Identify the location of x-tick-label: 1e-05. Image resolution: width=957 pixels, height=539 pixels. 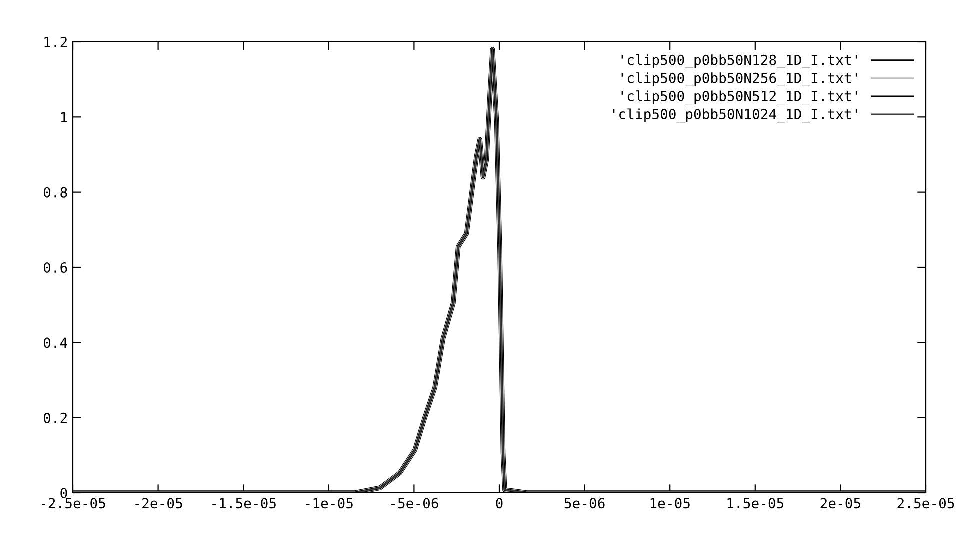
(670, 503).